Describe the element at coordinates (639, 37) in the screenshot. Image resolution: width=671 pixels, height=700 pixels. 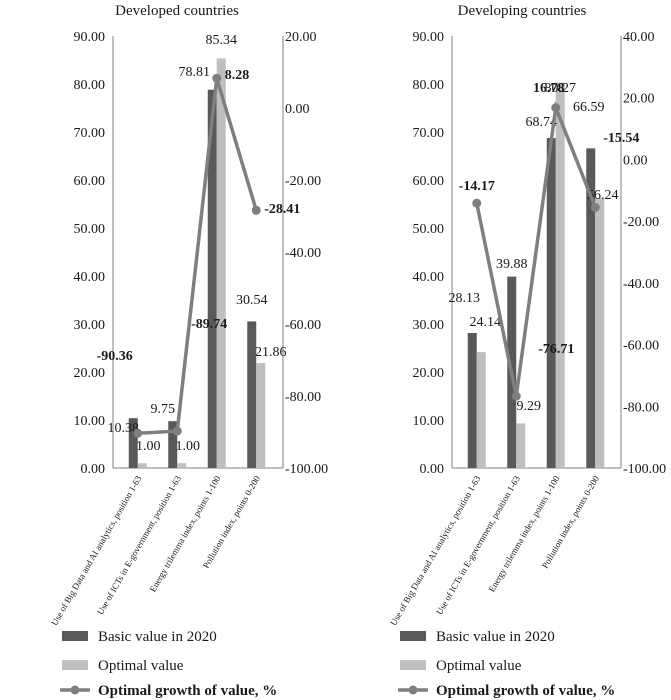
I see `right-axis-tick-label: 40.00` at that location.